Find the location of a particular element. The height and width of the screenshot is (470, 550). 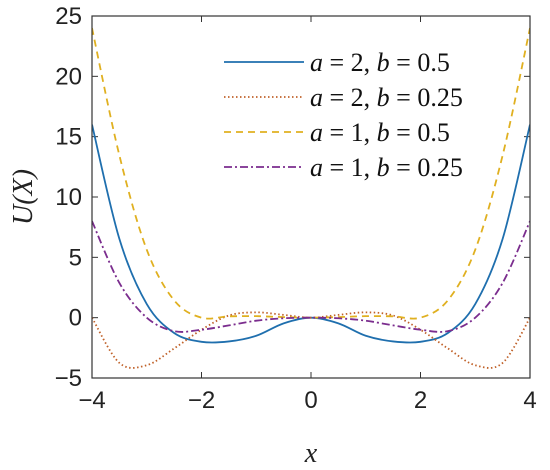

y-tick-label: 20 is located at coordinates (68, 76).